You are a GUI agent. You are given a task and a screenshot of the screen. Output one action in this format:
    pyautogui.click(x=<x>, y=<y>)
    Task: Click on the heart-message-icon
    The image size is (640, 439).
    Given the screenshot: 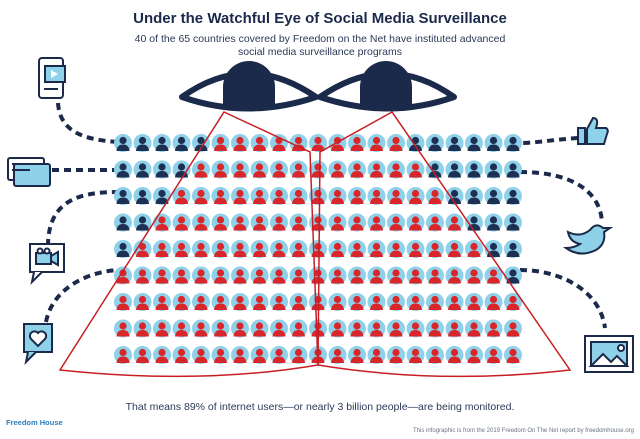 What is the action you would take?
    pyautogui.click(x=38, y=344)
    